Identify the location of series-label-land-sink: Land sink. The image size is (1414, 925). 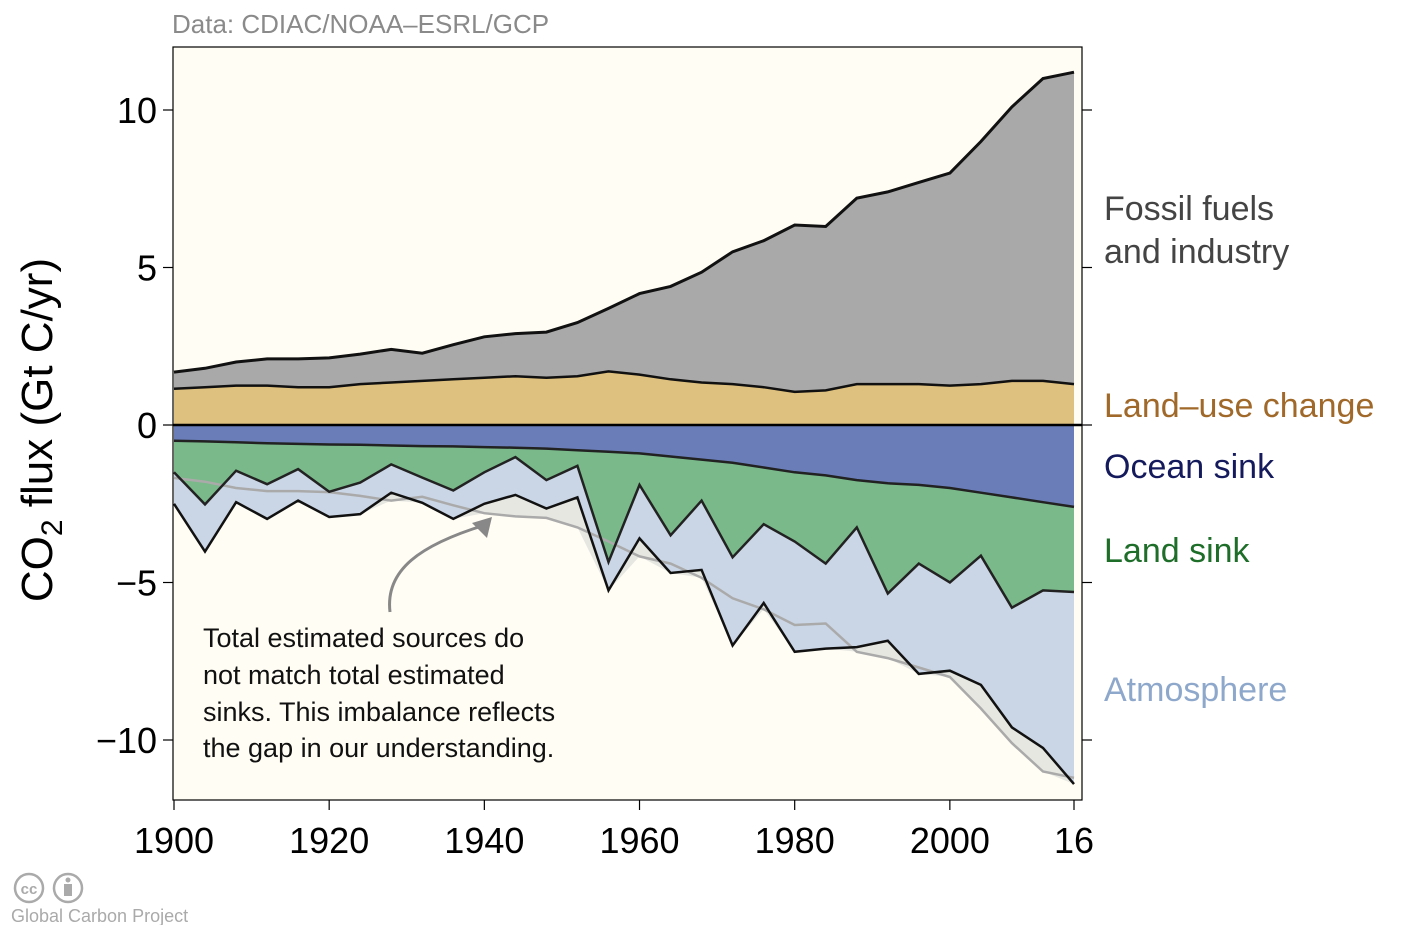
(1177, 551).